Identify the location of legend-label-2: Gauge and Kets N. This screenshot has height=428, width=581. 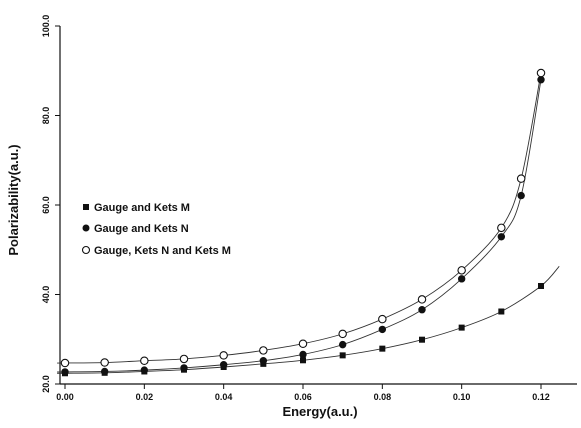
(141, 229).